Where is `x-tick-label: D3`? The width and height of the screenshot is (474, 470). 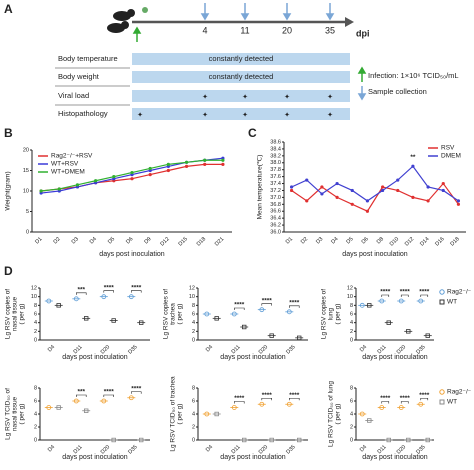 x-tick-label: D3 is located at coordinates (319, 240).